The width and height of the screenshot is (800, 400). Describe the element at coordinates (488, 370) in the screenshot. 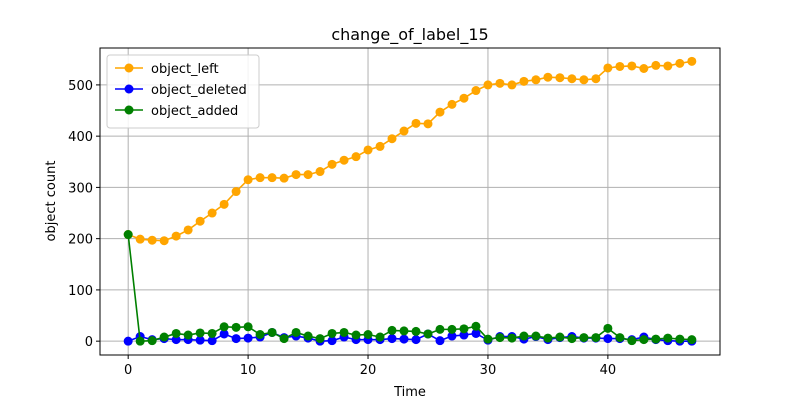

I see `x-tick-label: 30` at that location.